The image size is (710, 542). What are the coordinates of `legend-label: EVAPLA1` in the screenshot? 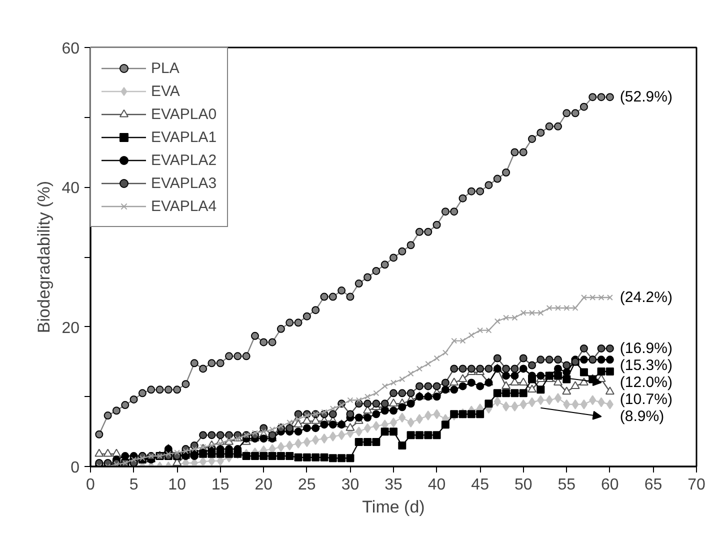 It's located at (184, 137).